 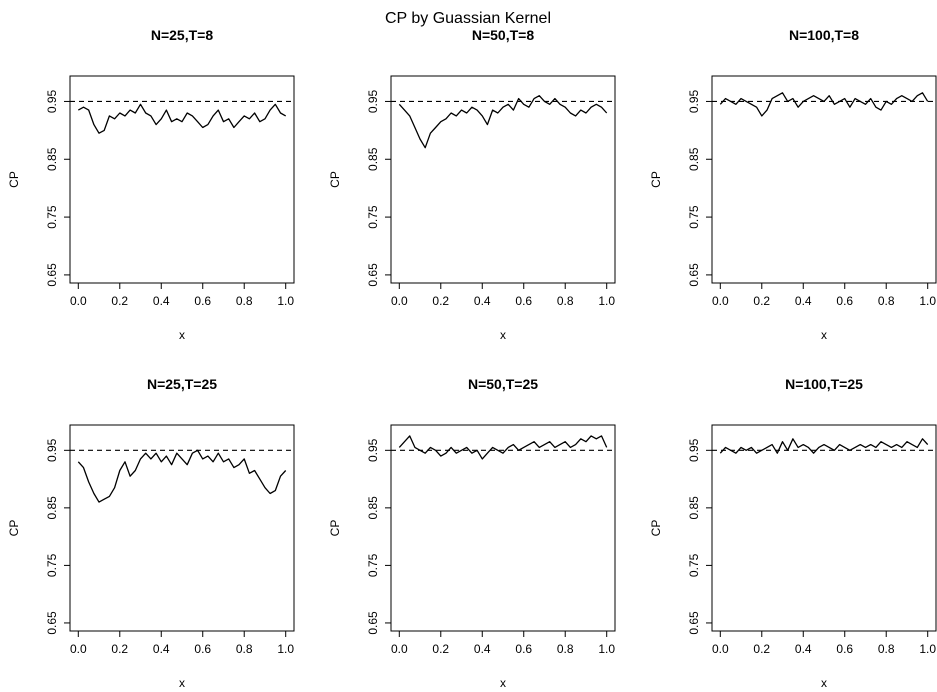 I want to click on figure-title: CP by Guassian Kernel, so click(x=468, y=18).